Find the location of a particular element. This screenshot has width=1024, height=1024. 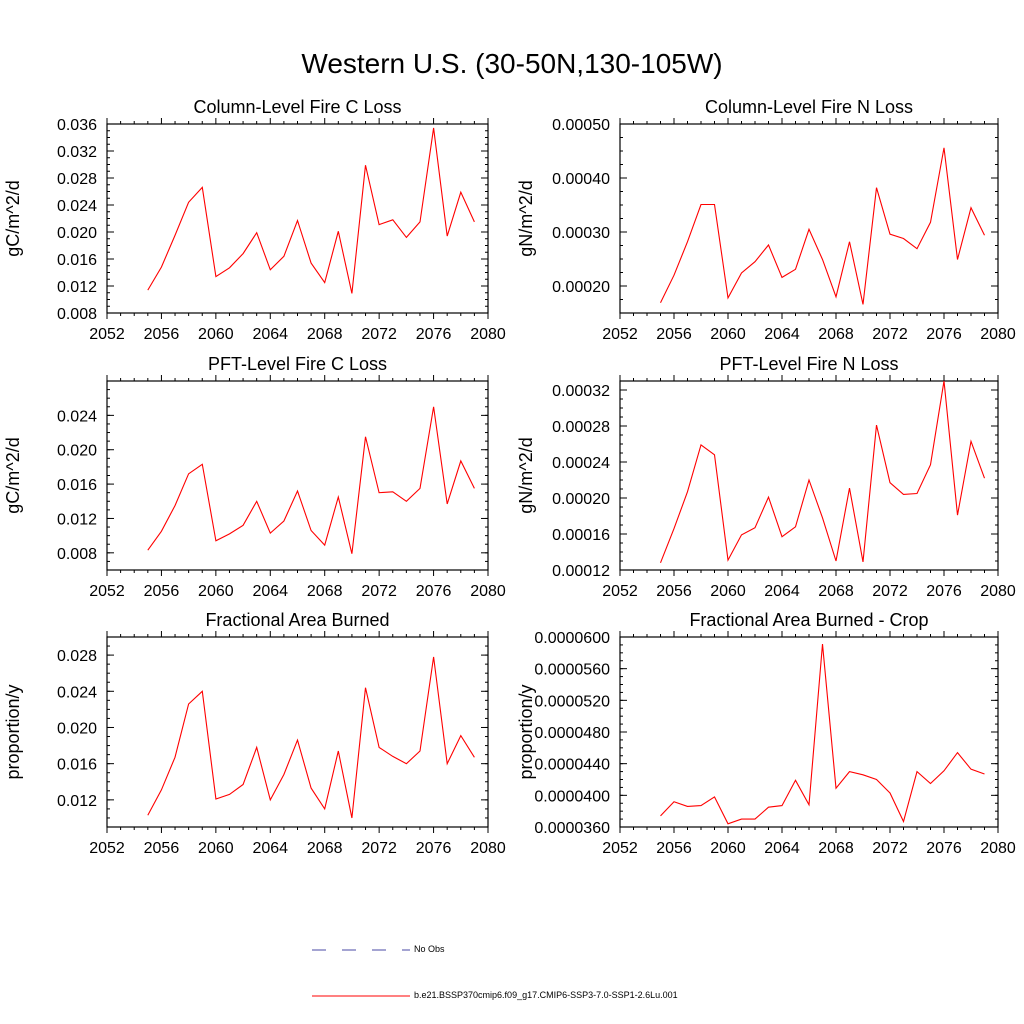

y-tick-label: 0.008 is located at coordinates (77, 554).